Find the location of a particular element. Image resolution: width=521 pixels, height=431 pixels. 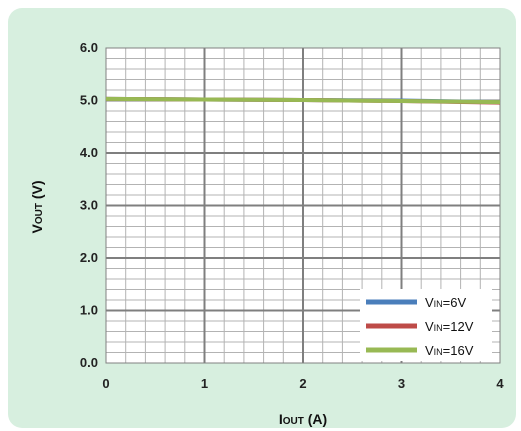

y-tick-labels: 0.0 1.0 2.0 3.0 4.0 5.0 6.0 is located at coordinates (89, 205).